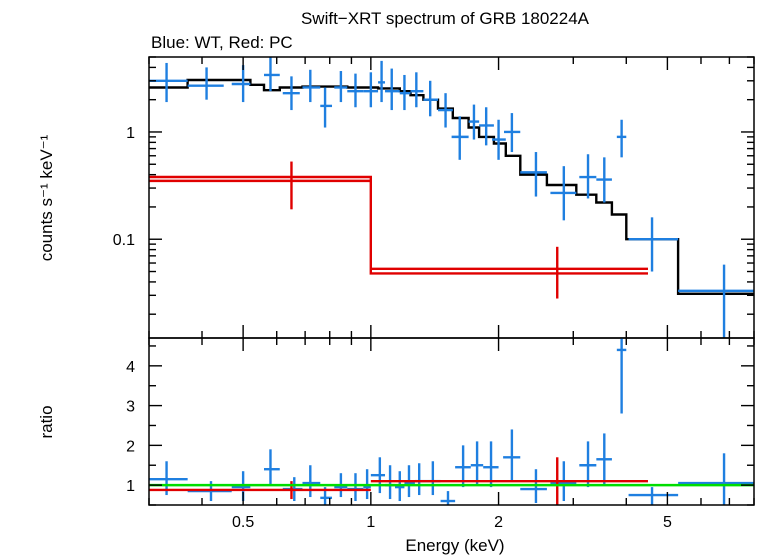 This screenshot has height=556, width=758. What do you see at coordinates (454, 545) in the screenshot?
I see `x-axis-label: Energy (keV)` at bounding box center [454, 545].